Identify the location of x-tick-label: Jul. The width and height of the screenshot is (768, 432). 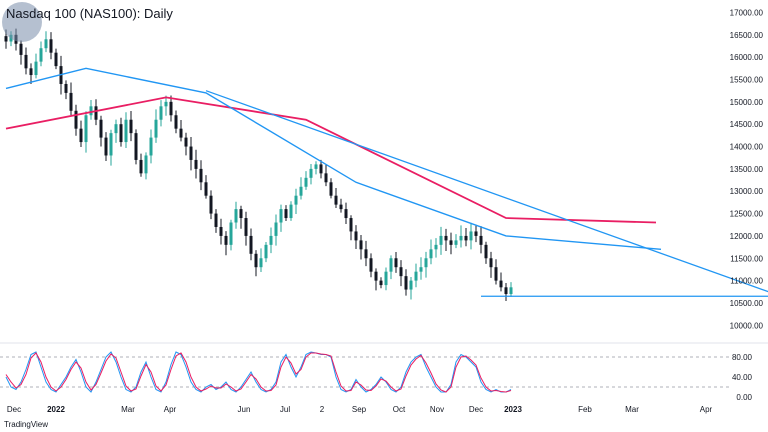
(285, 409).